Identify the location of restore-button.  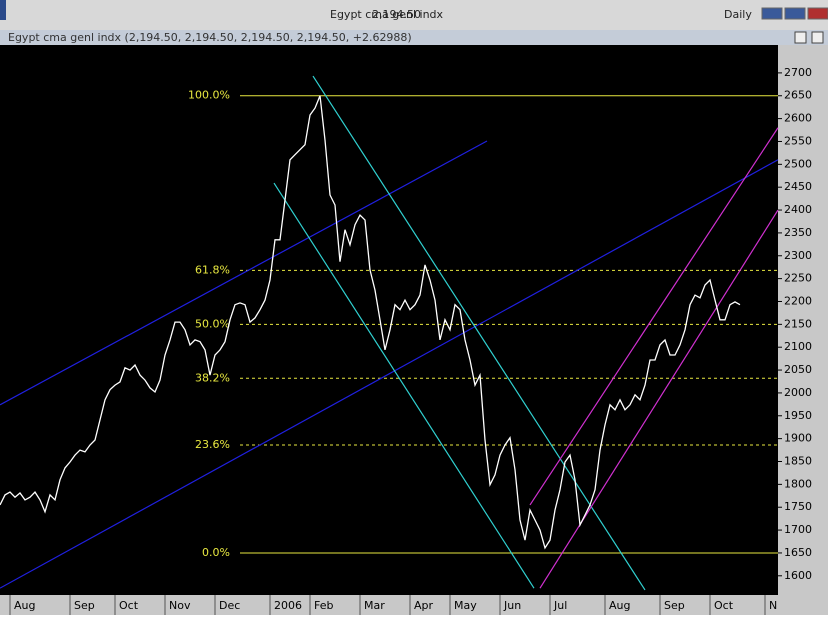
(800, 37).